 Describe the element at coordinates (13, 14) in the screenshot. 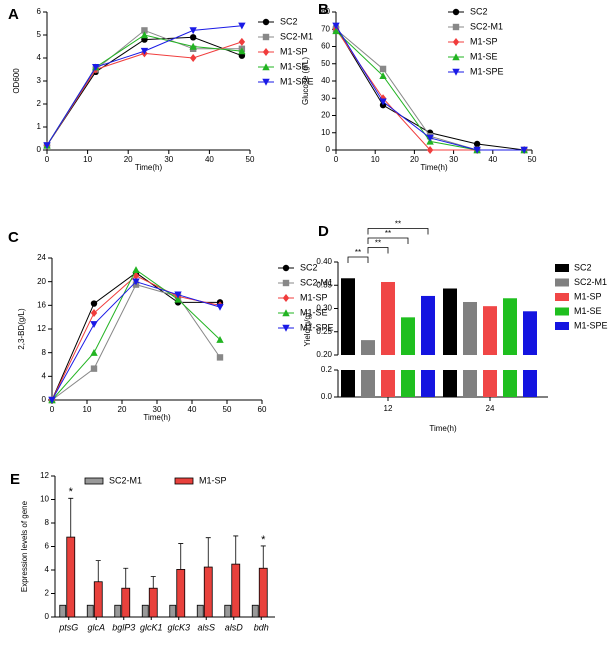

I see `panel-label: A` at that location.